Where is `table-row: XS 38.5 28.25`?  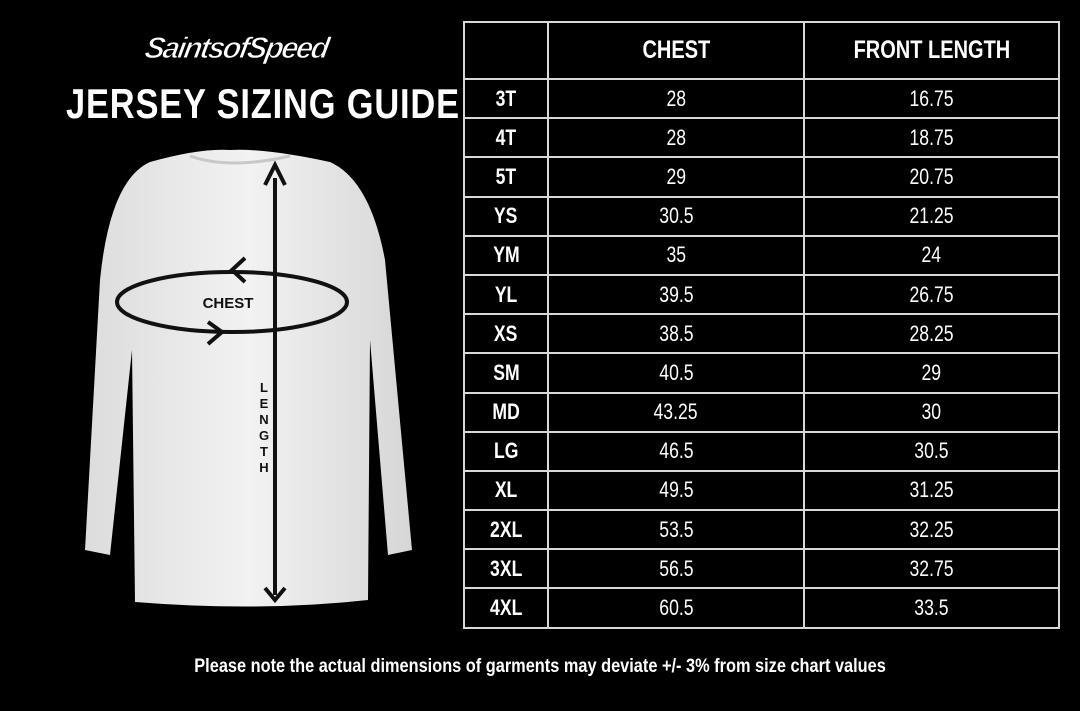 table-row: XS 38.5 28.25 is located at coordinates (761, 334).